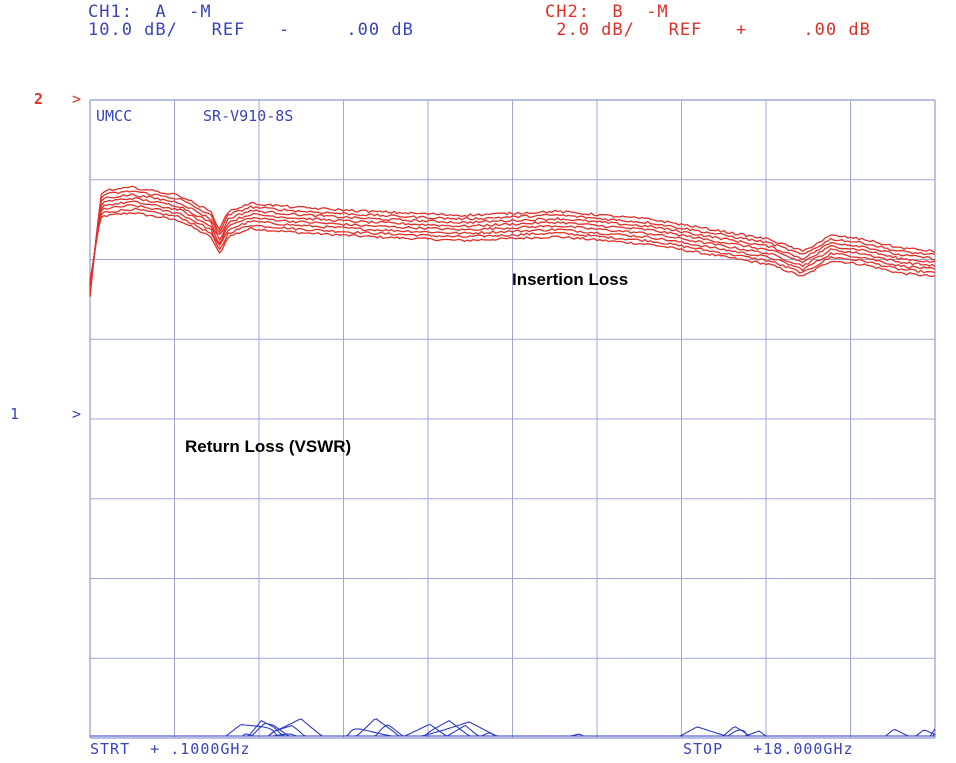 The image size is (956, 763). I want to click on ch1-ref-number: 1, so click(15, 414).